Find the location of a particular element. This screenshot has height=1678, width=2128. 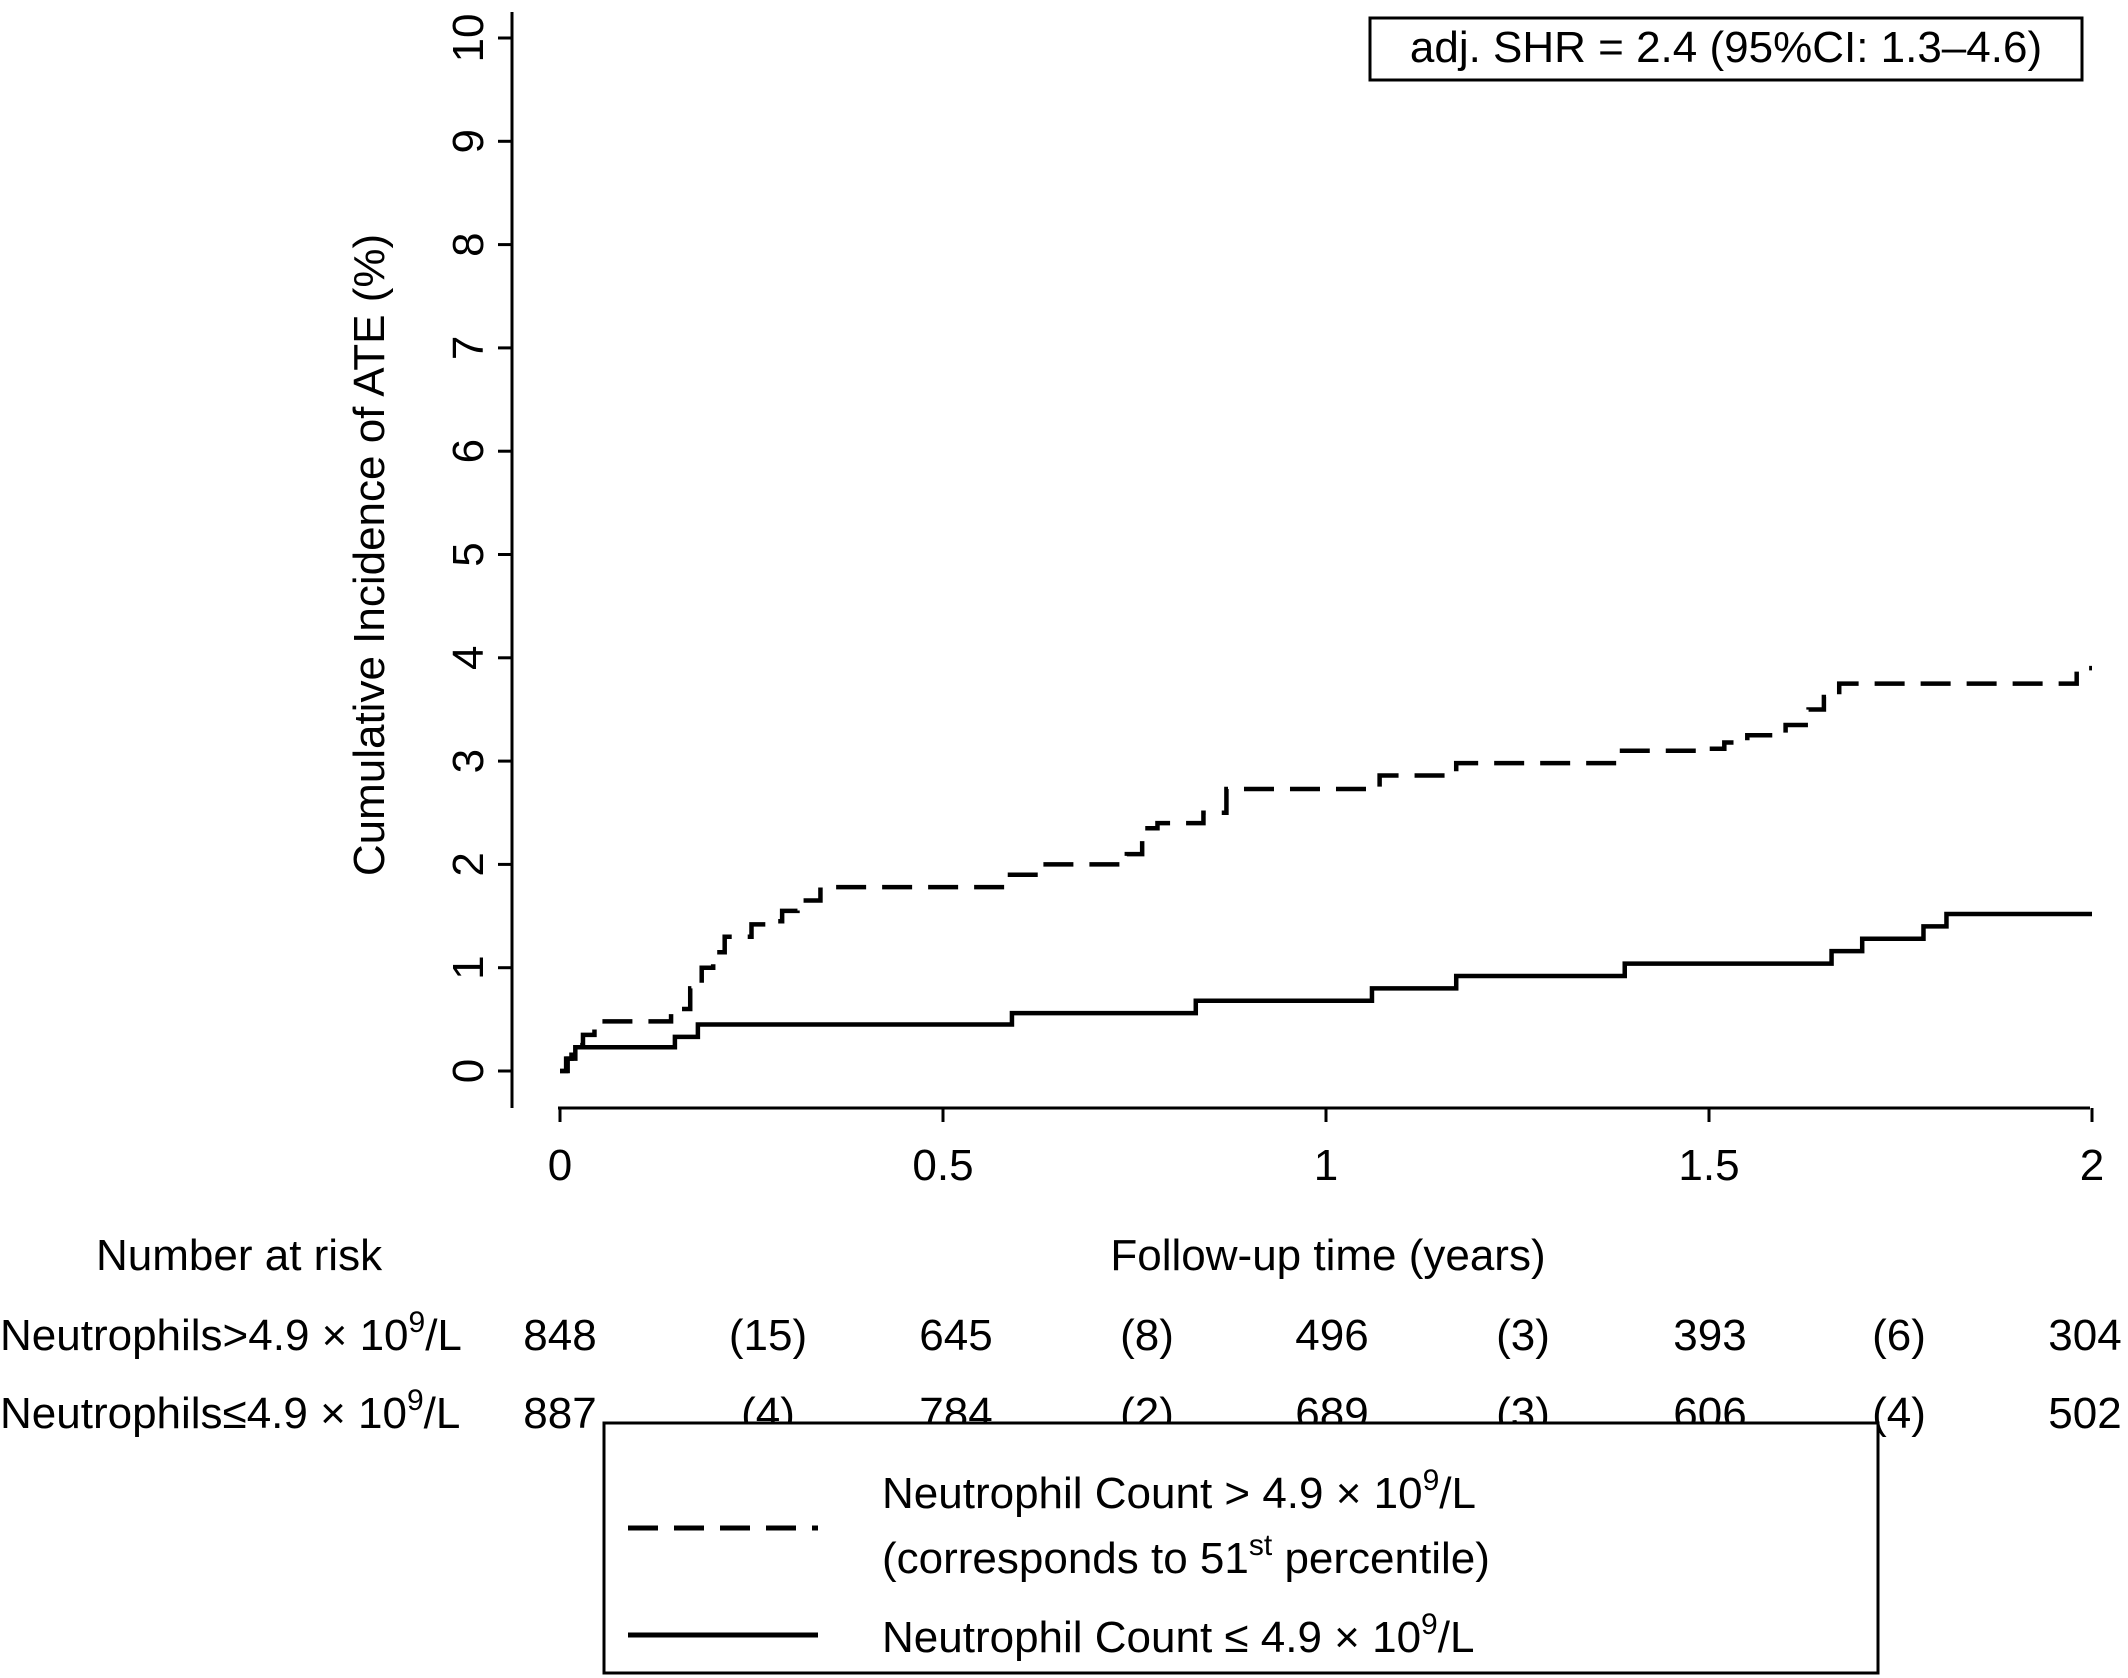

legend-item-low-line1: Neutrophil Count ≤ 4.9 × 109/L is located at coordinates (1178, 1635).